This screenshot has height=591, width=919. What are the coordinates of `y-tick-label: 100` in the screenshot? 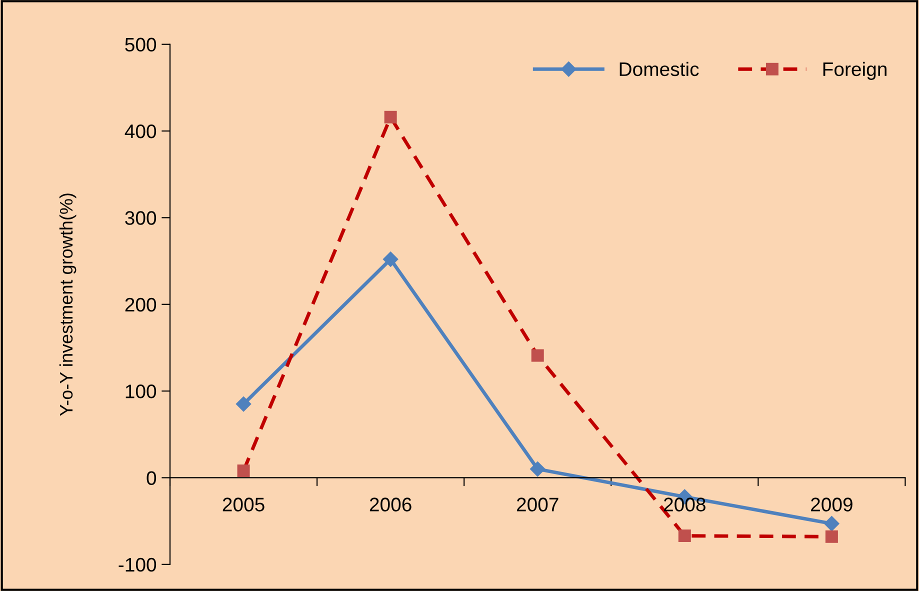 It's located at (141, 391).